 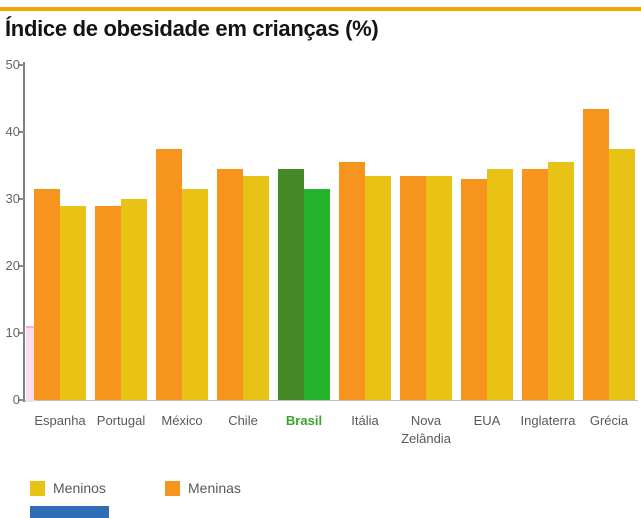 I want to click on x-axis-label-nova-zelandia: Nova Zelândia, so click(x=426, y=429).